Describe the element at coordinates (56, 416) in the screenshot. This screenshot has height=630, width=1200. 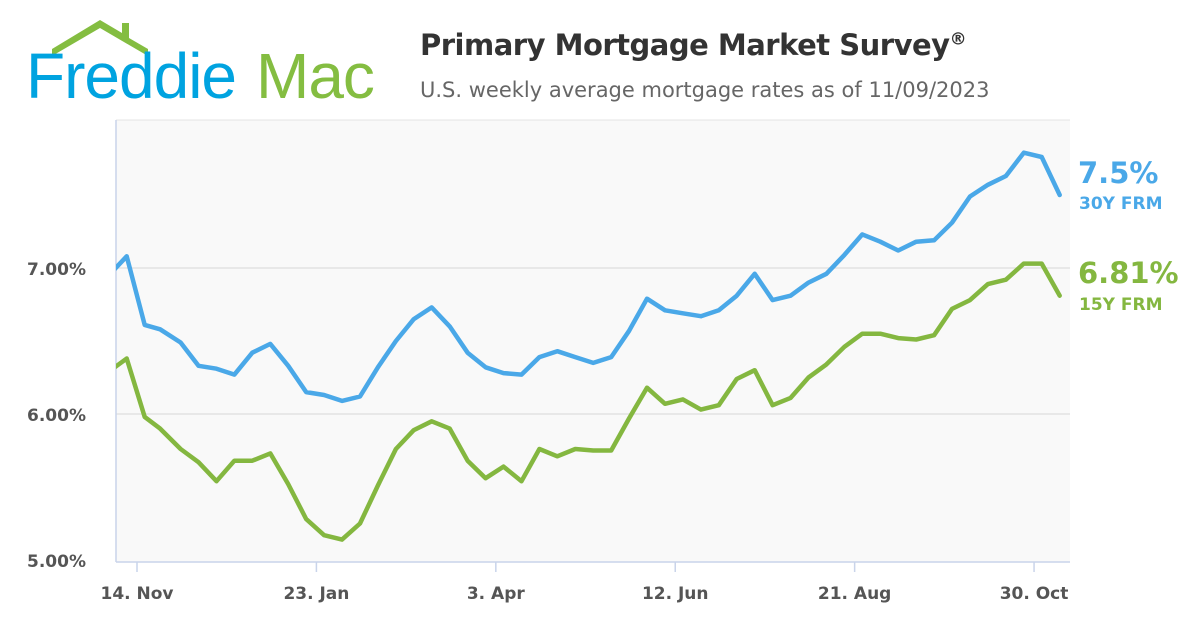
I see `y-tick-label: 6.00%` at that location.